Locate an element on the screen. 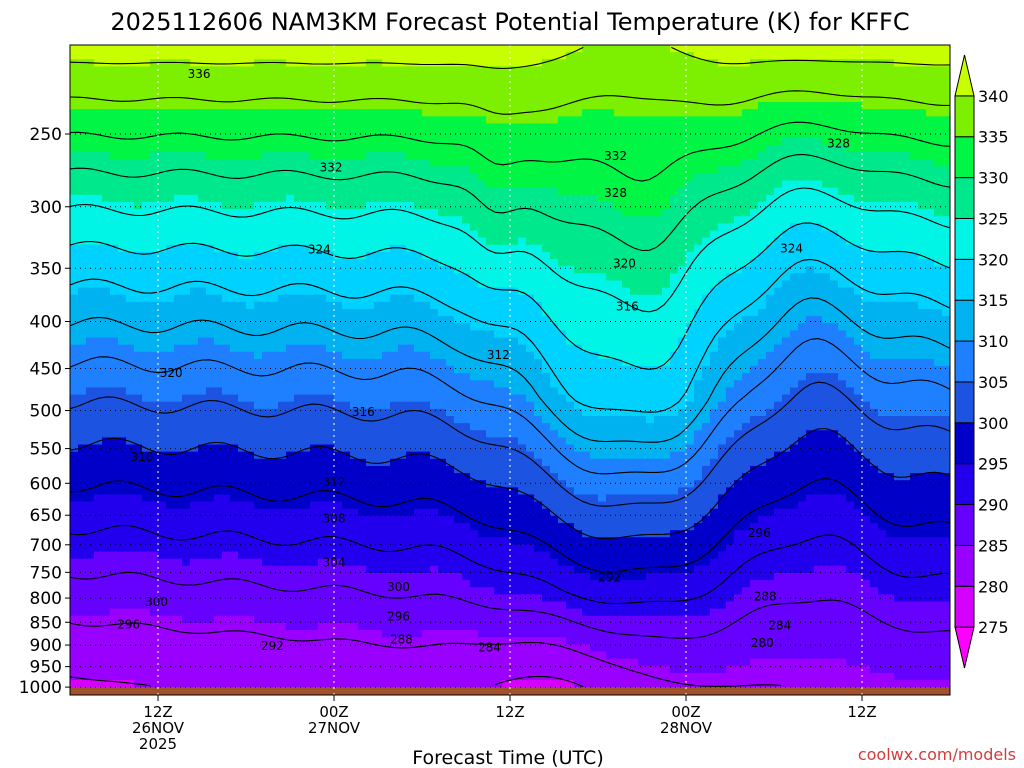  y-tick-label: 750 is located at coordinates (46, 573).